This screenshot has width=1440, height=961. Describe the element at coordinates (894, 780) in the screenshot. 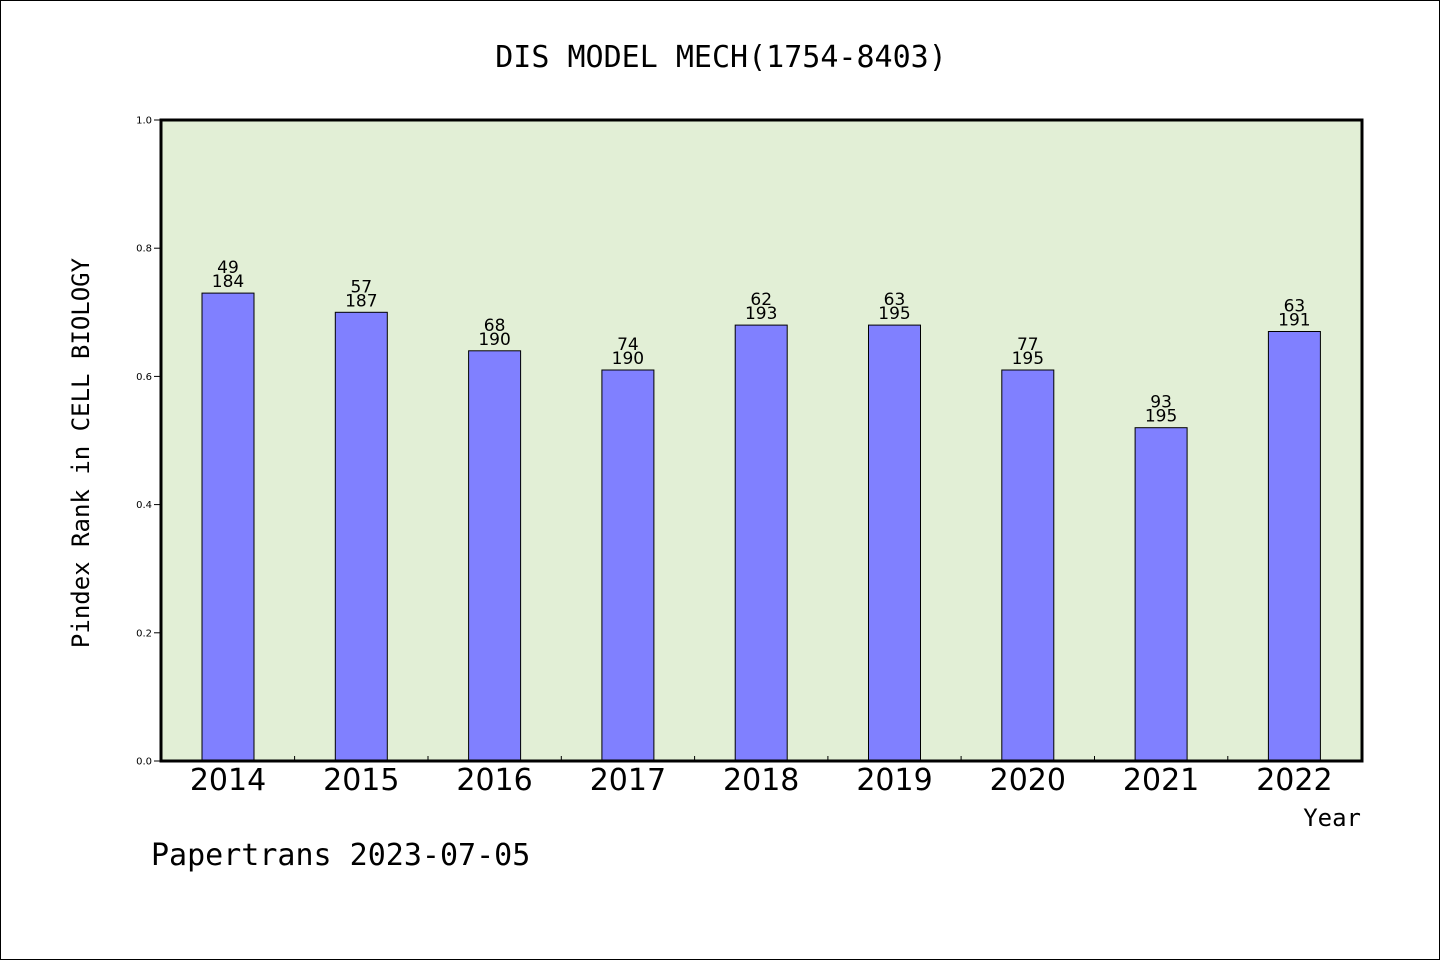

I see `x-tick-label-2019: 2019` at that location.